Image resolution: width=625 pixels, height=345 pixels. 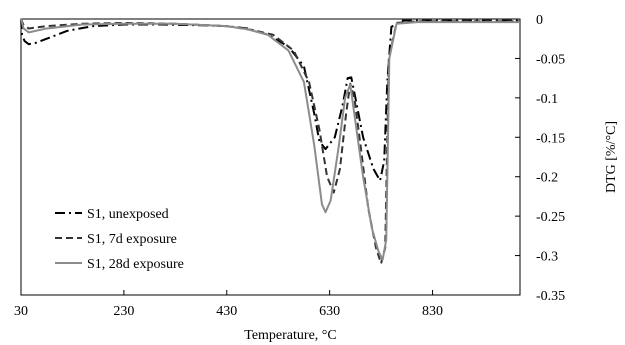 I want to click on y-tick-label: -0.15, so click(x=550, y=138).